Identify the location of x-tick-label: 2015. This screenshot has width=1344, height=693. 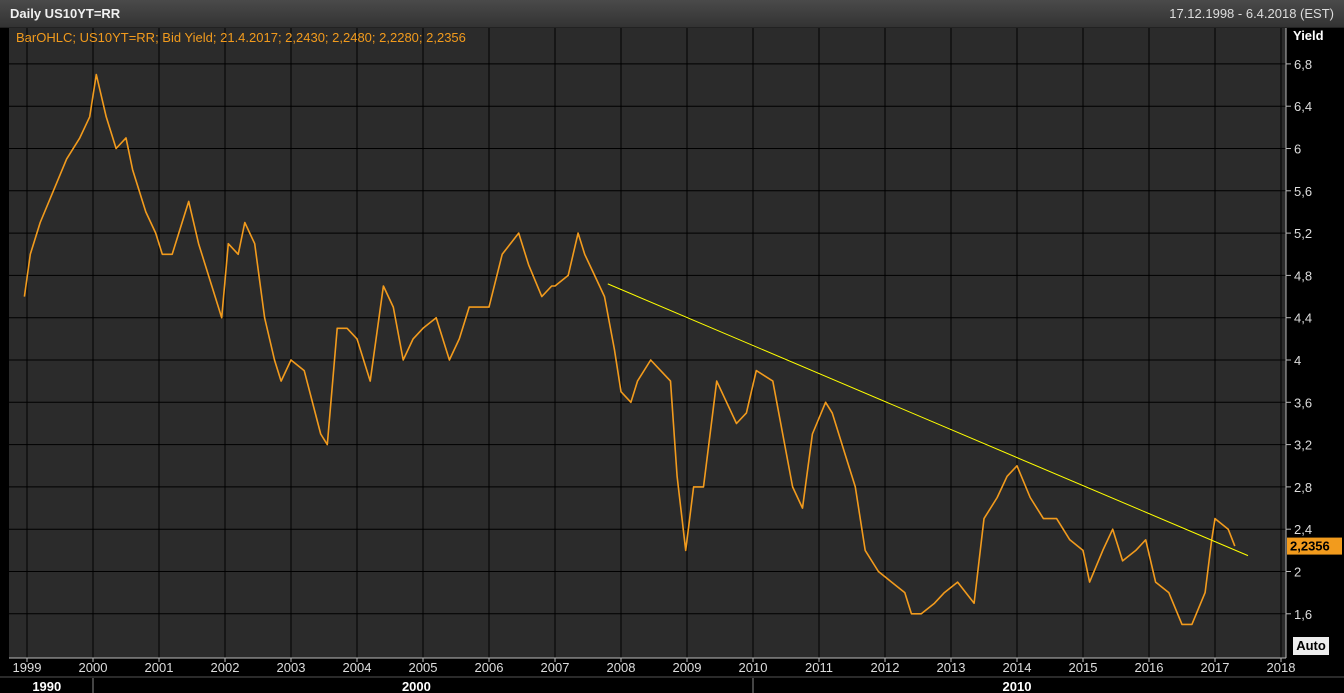
(1083, 667).